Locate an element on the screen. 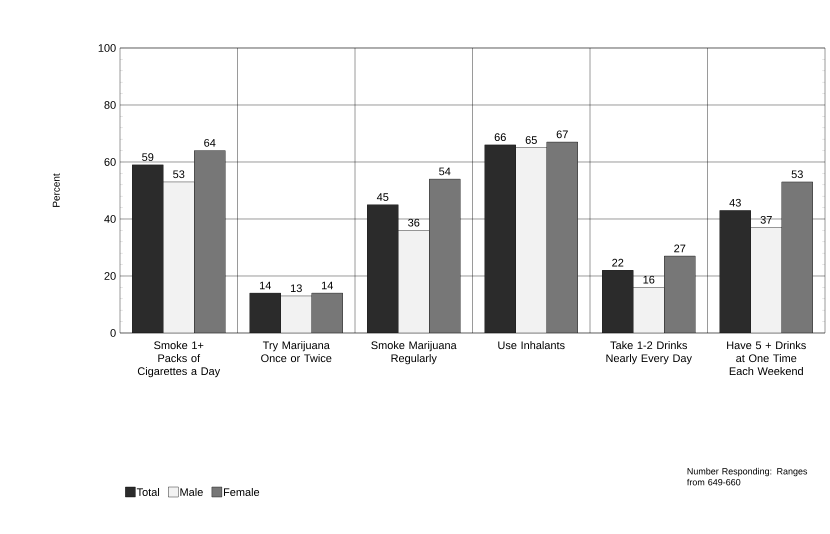  y-tick-label: 20 is located at coordinates (110, 276).